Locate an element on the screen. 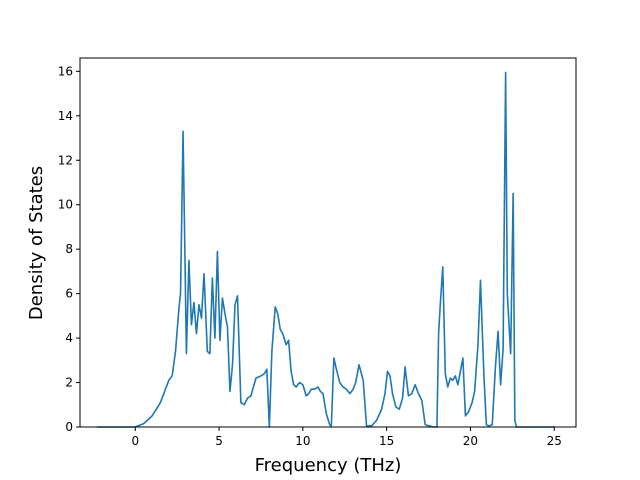 This screenshot has height=480, width=640. x-tick-label: 10 is located at coordinates (302, 441).